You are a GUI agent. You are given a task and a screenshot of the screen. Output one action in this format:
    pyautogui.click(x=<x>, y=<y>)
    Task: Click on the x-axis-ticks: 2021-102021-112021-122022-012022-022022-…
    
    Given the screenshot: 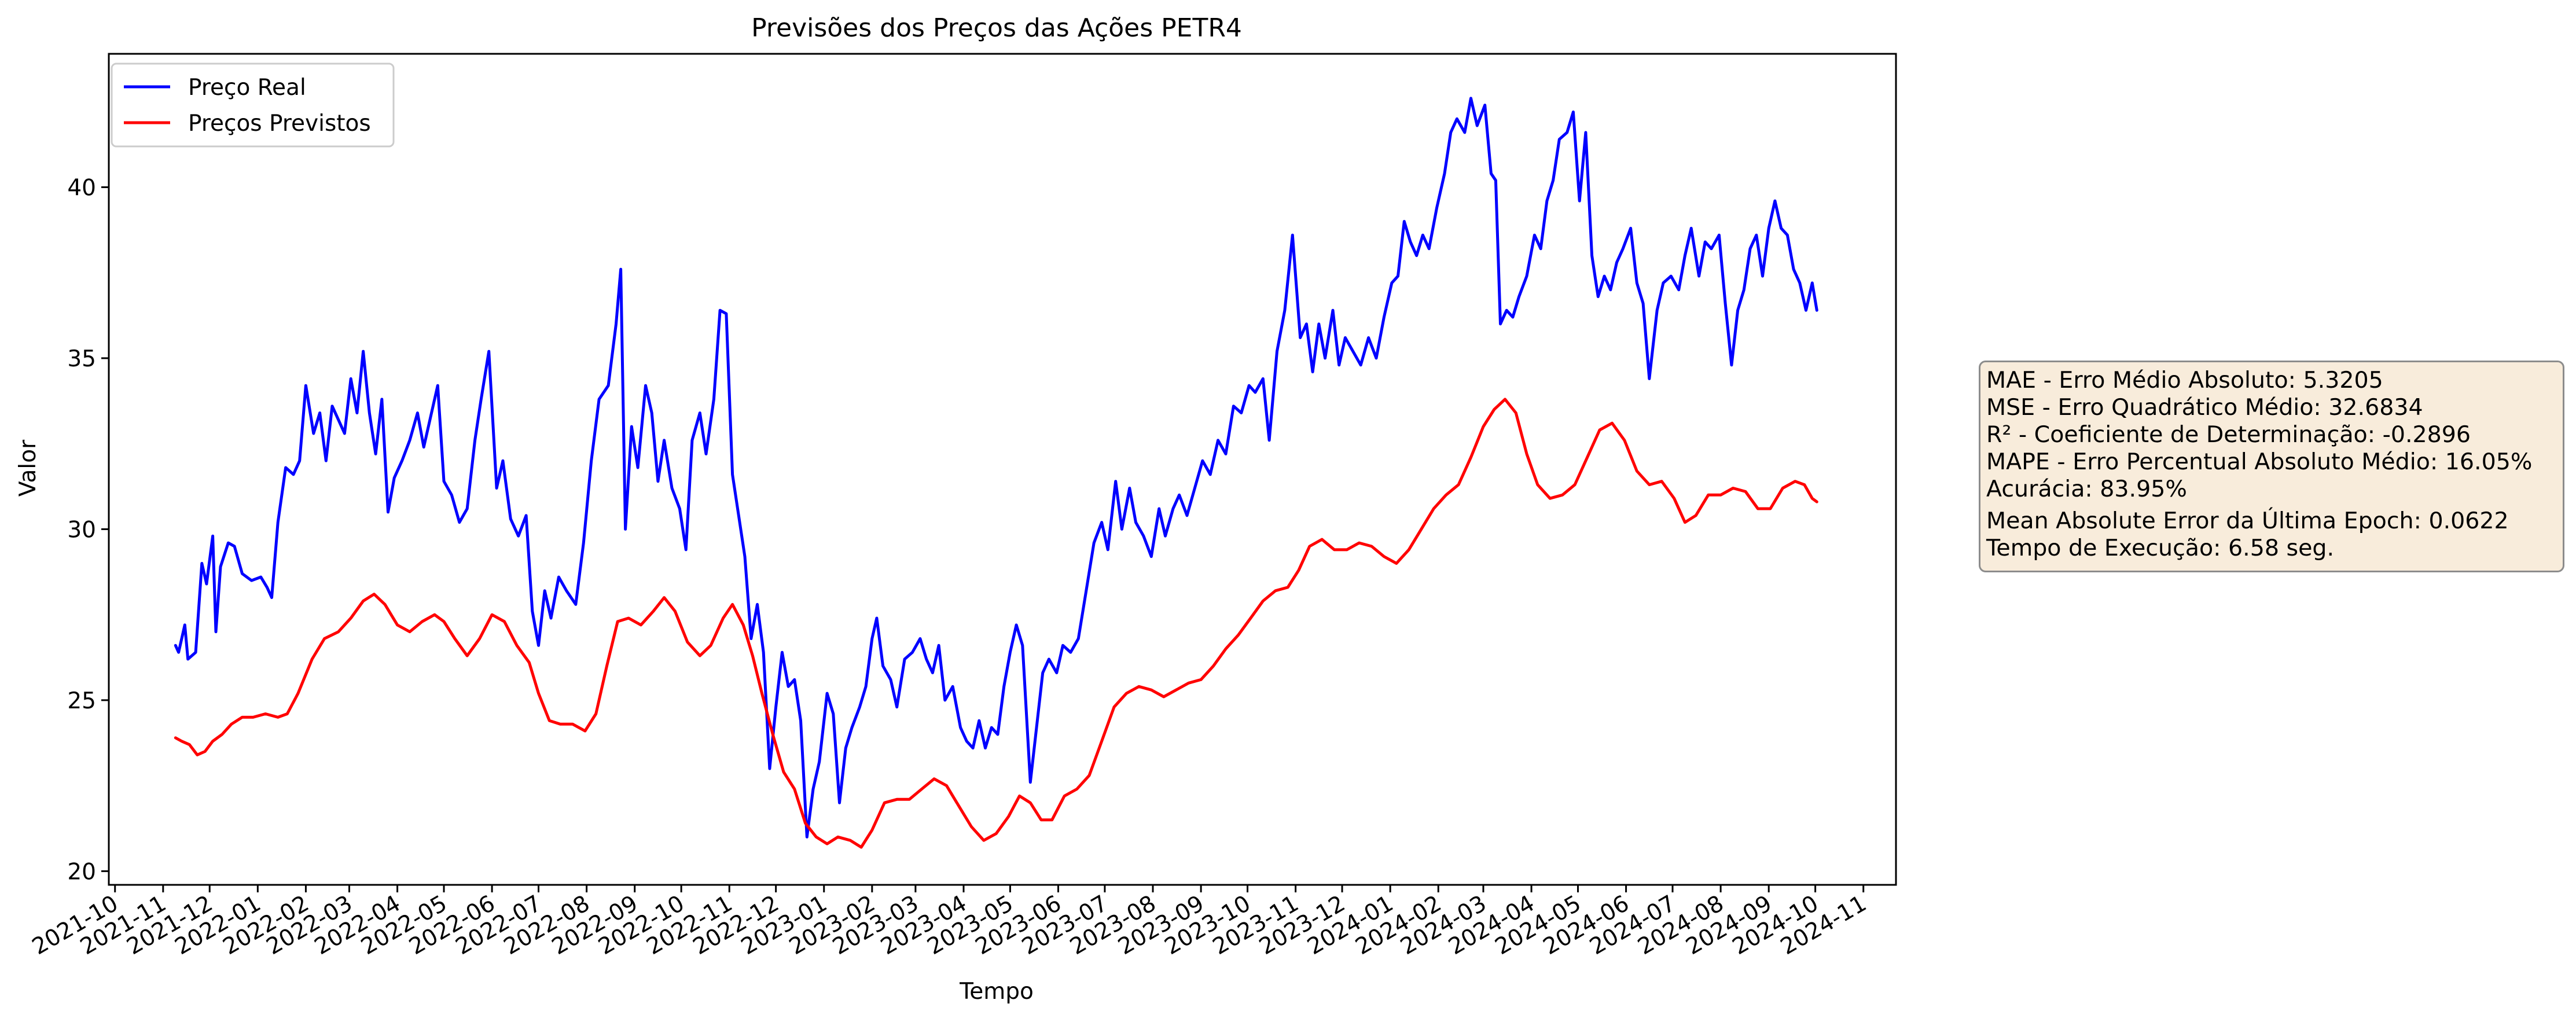 What is the action you would take?
    pyautogui.click(x=950, y=922)
    